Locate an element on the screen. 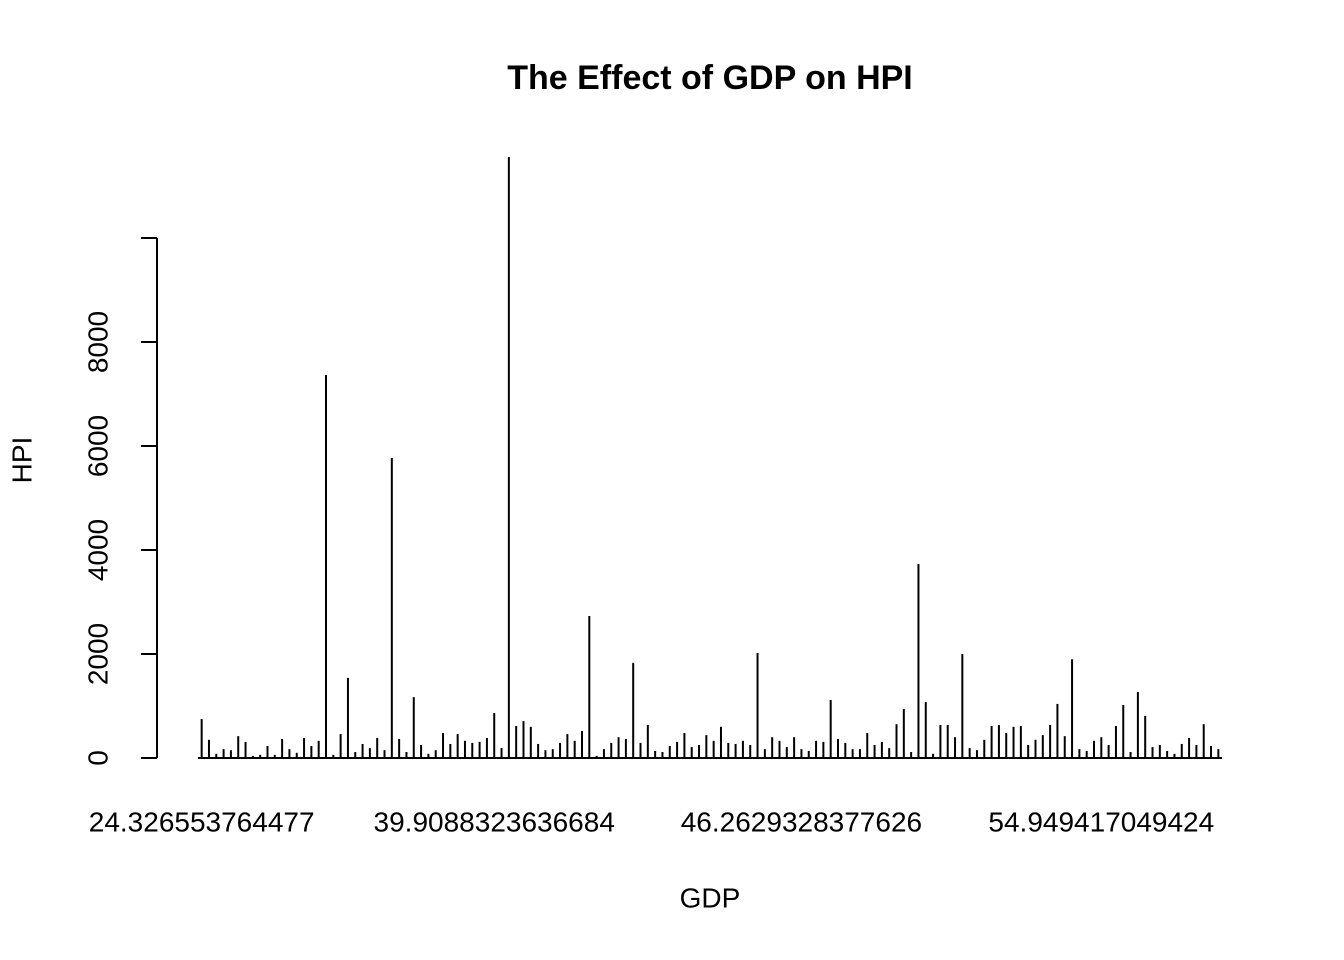  x-tick-label: 39.9088323636684 is located at coordinates (494, 821).